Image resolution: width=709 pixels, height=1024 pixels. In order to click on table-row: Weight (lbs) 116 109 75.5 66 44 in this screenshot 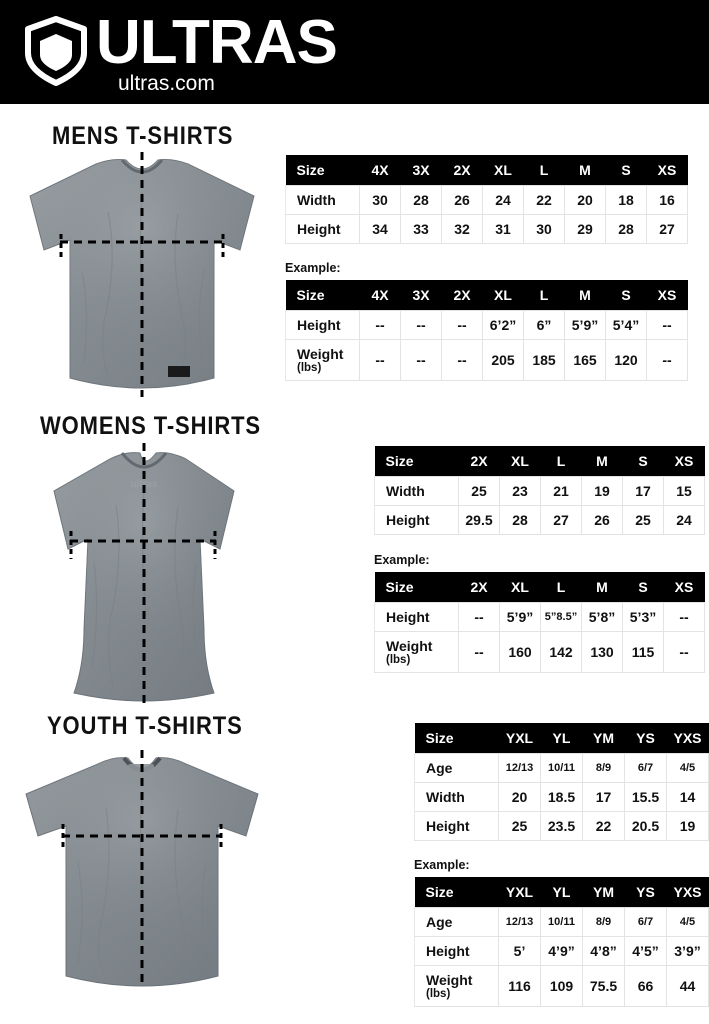, I will do `click(561, 986)`.